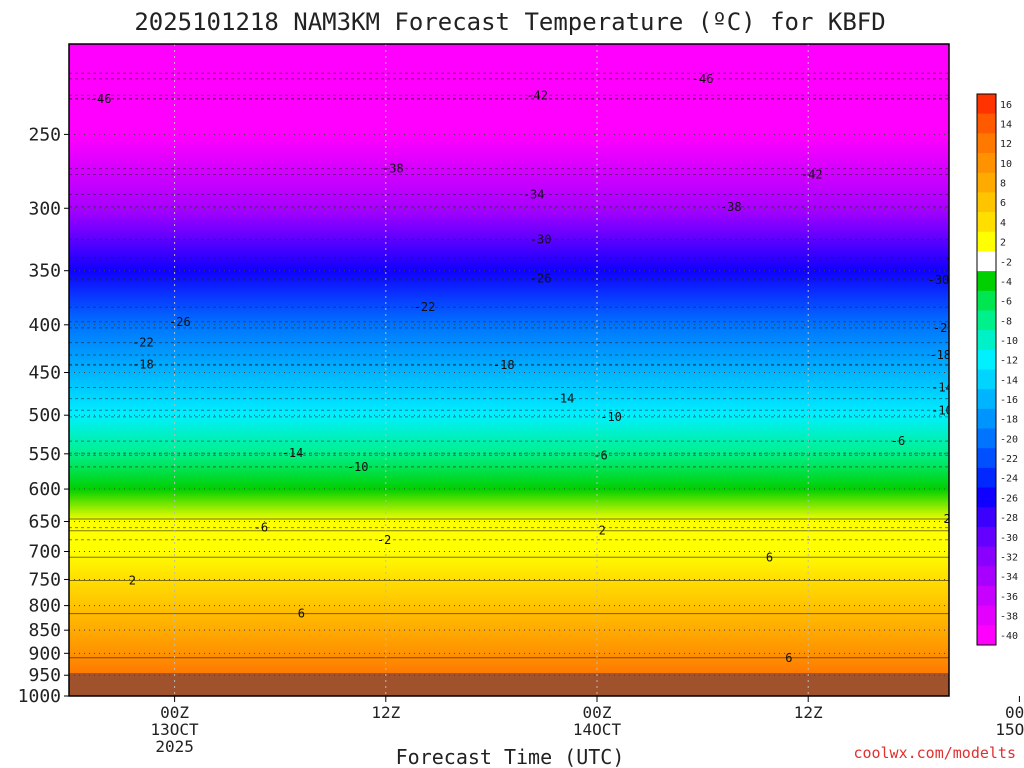 The width and height of the screenshot is (1024, 768). What do you see at coordinates (1009, 538) in the screenshot?
I see `colorbar-label: -30` at bounding box center [1009, 538].